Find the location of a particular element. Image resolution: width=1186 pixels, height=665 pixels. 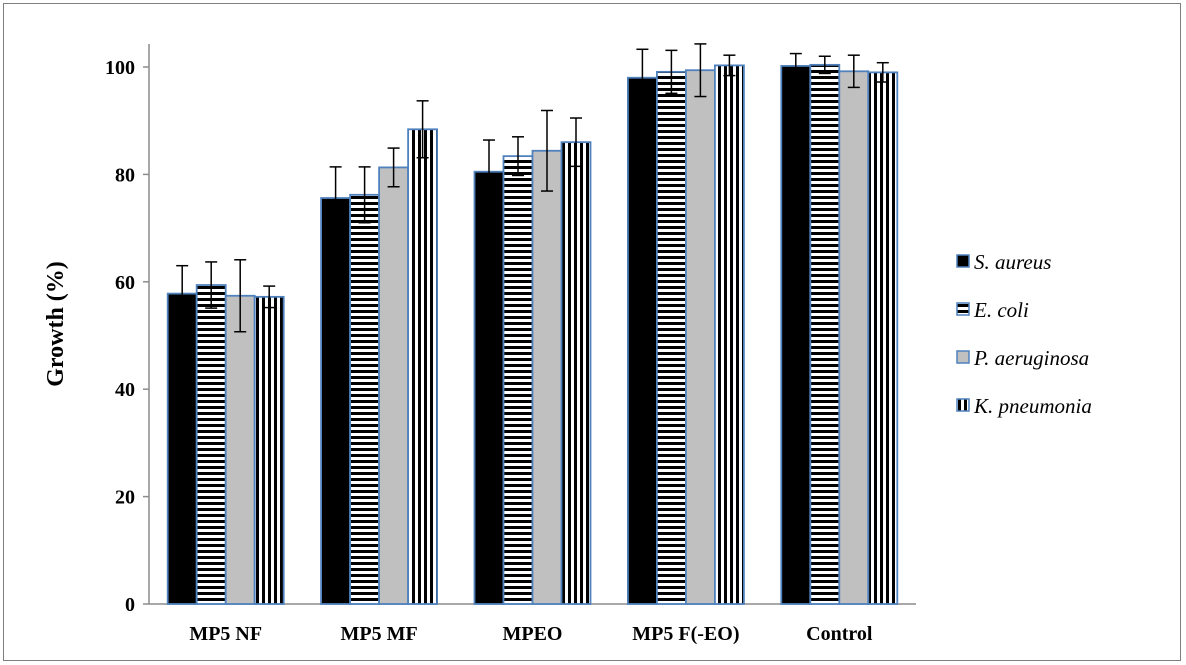

category-label: MP5 F(-EO) is located at coordinates (685, 634).